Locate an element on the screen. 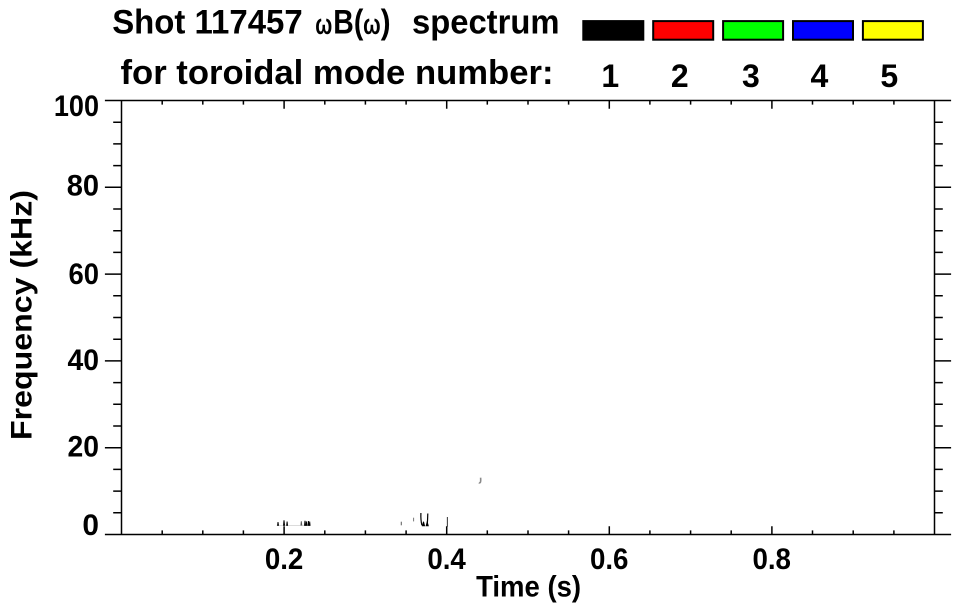 Image resolution: width=963 pixels, height=615 pixels. svg-text: 4 is located at coordinates (820, 76).